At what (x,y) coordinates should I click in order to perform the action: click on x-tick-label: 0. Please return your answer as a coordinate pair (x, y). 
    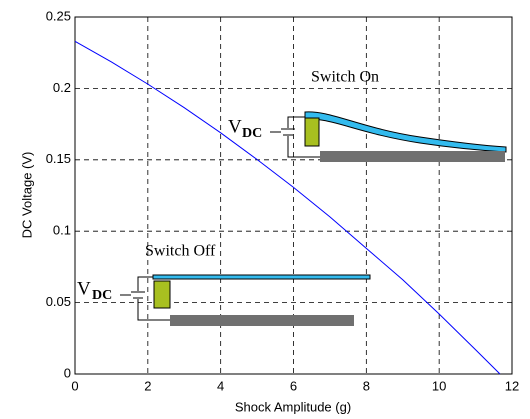
    Looking at the image, I should click on (74, 385).